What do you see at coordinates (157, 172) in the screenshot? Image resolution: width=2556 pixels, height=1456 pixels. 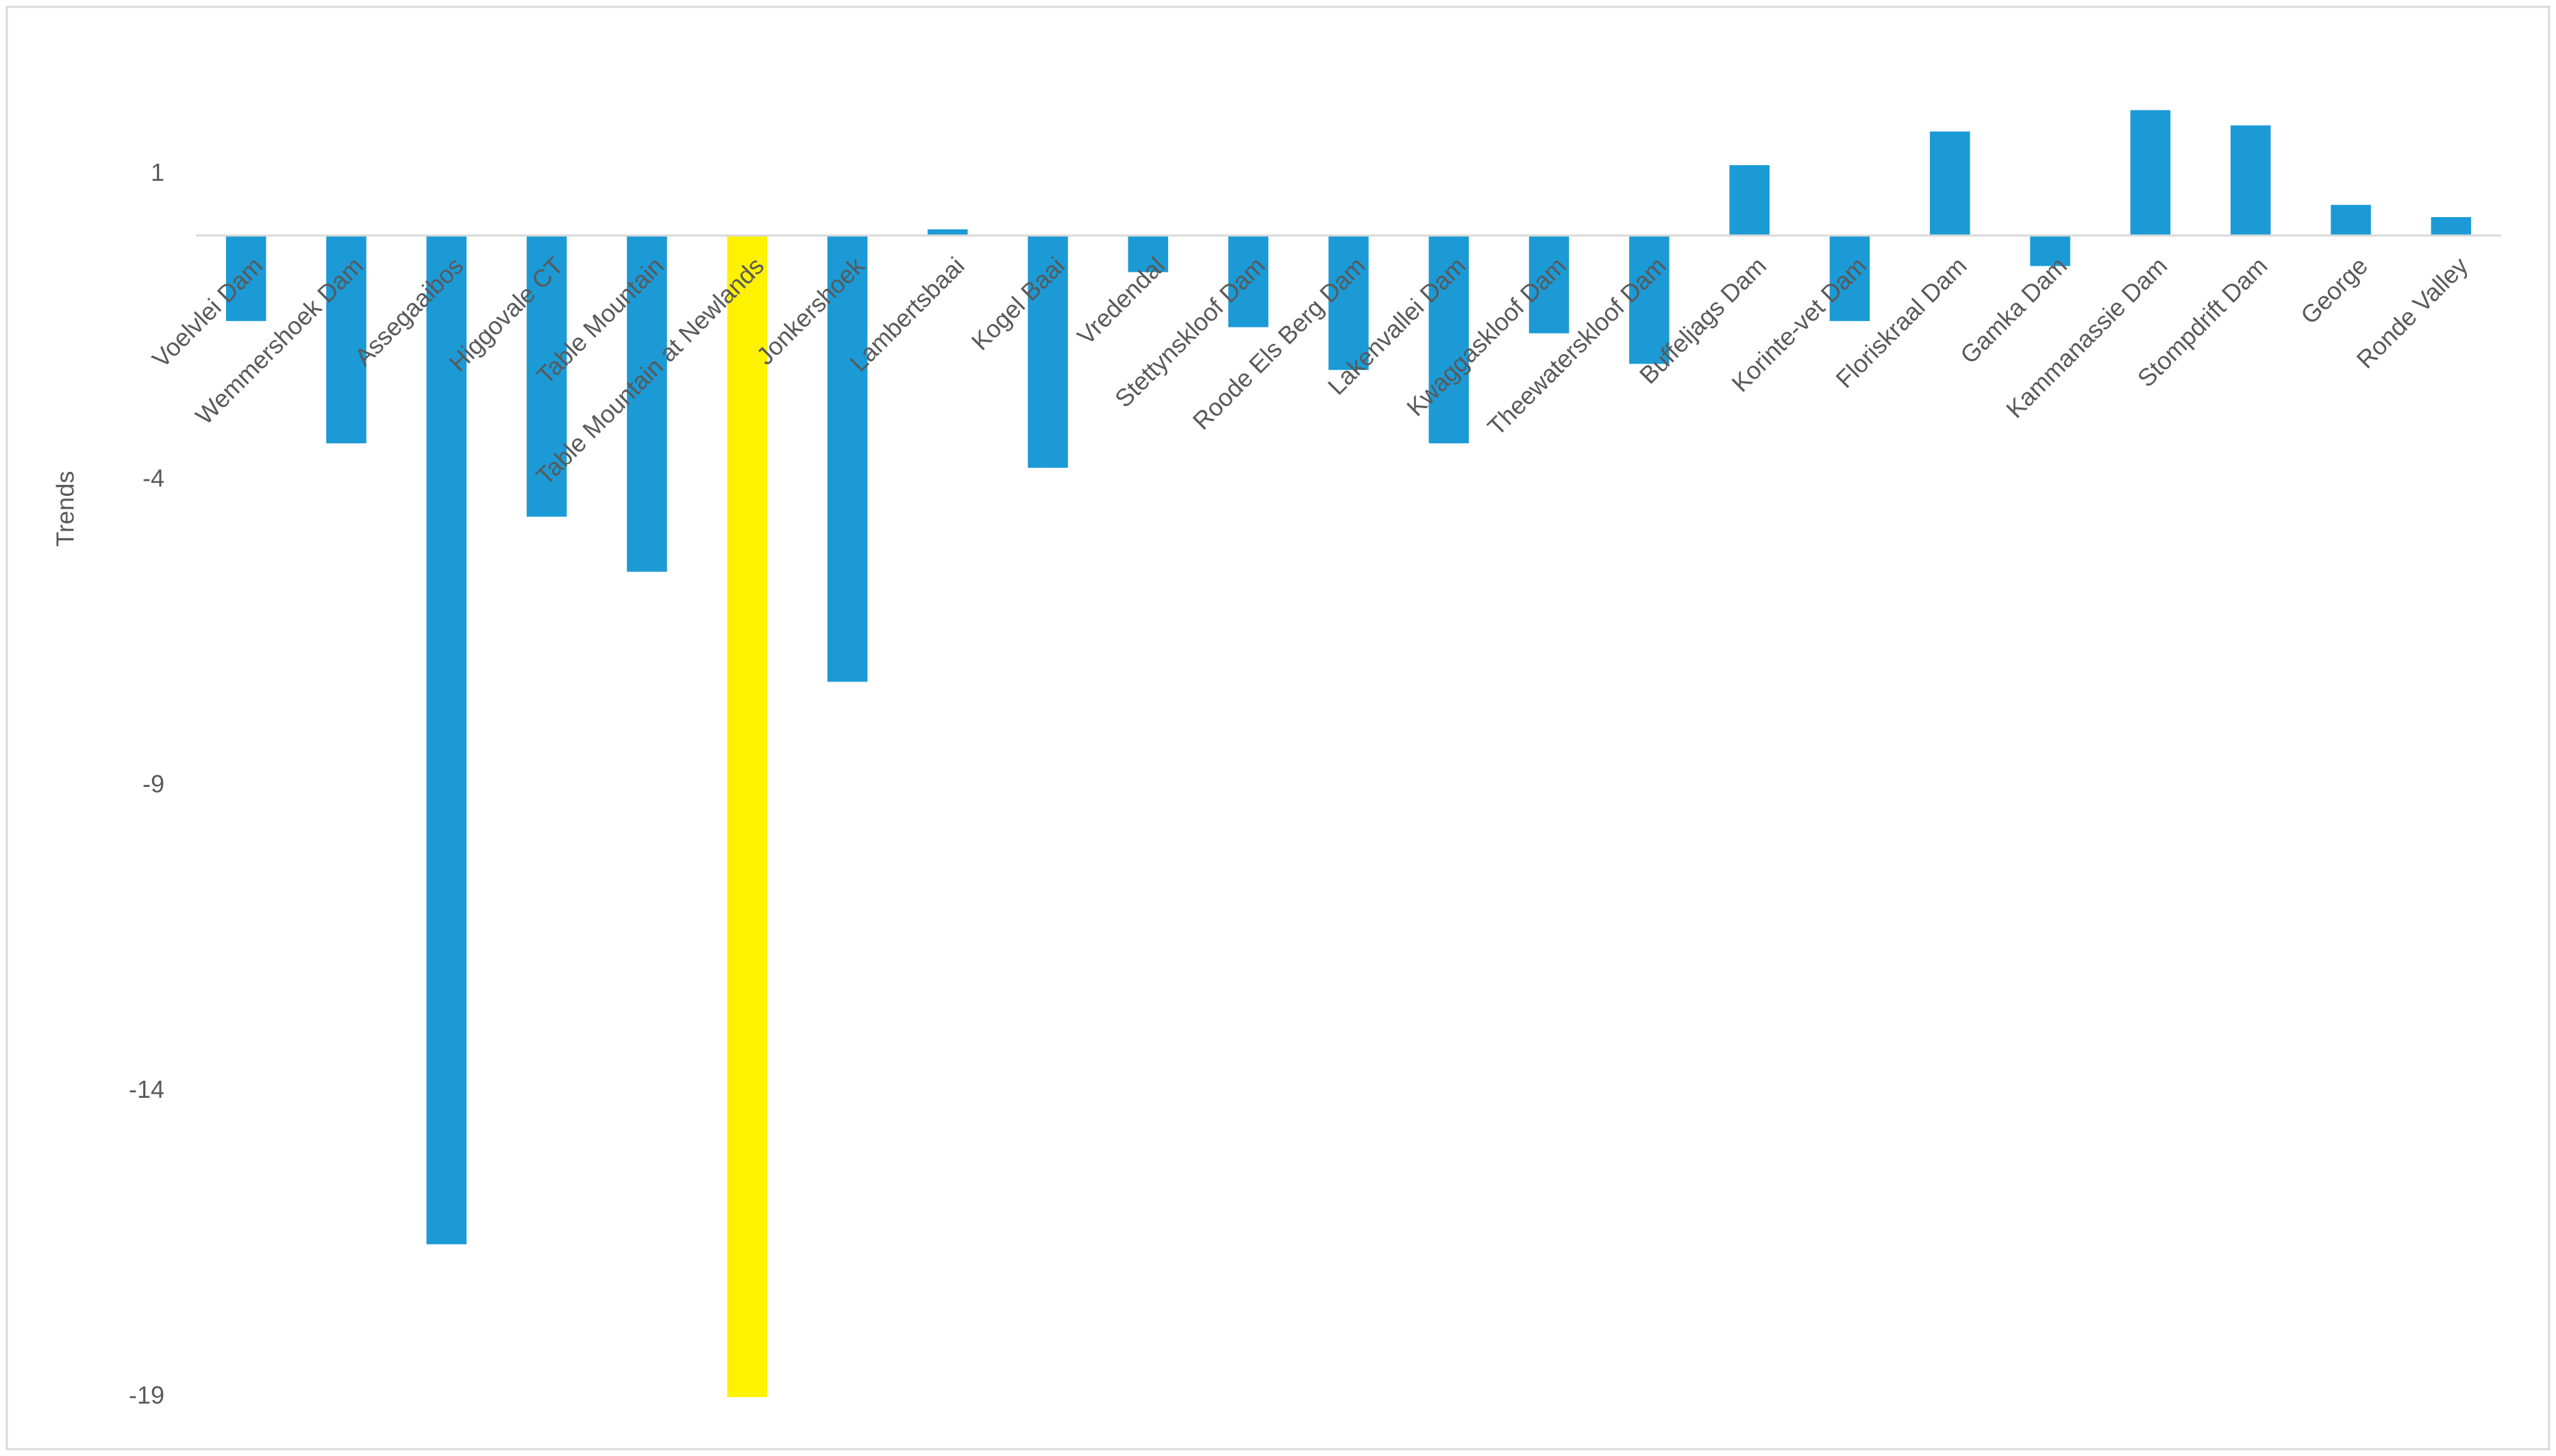 I see `y-tick-label: 1` at bounding box center [157, 172].